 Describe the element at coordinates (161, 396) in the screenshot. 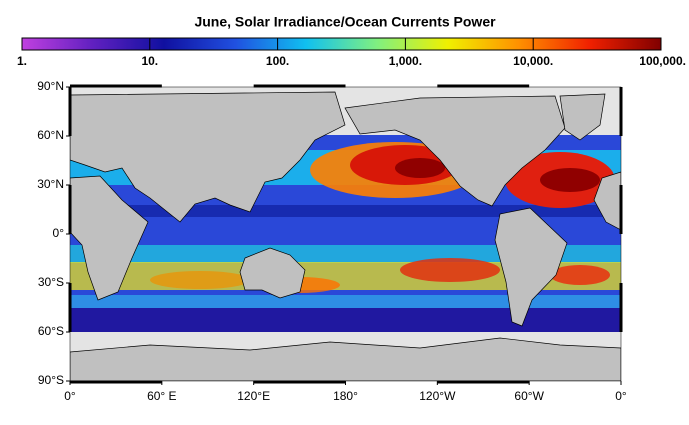

I see `lon-tick-label: 60° E` at that location.